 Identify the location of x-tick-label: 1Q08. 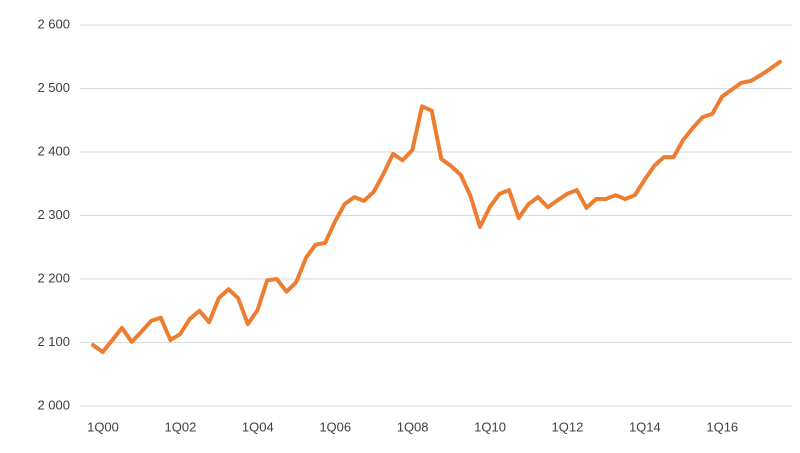
(413, 426).